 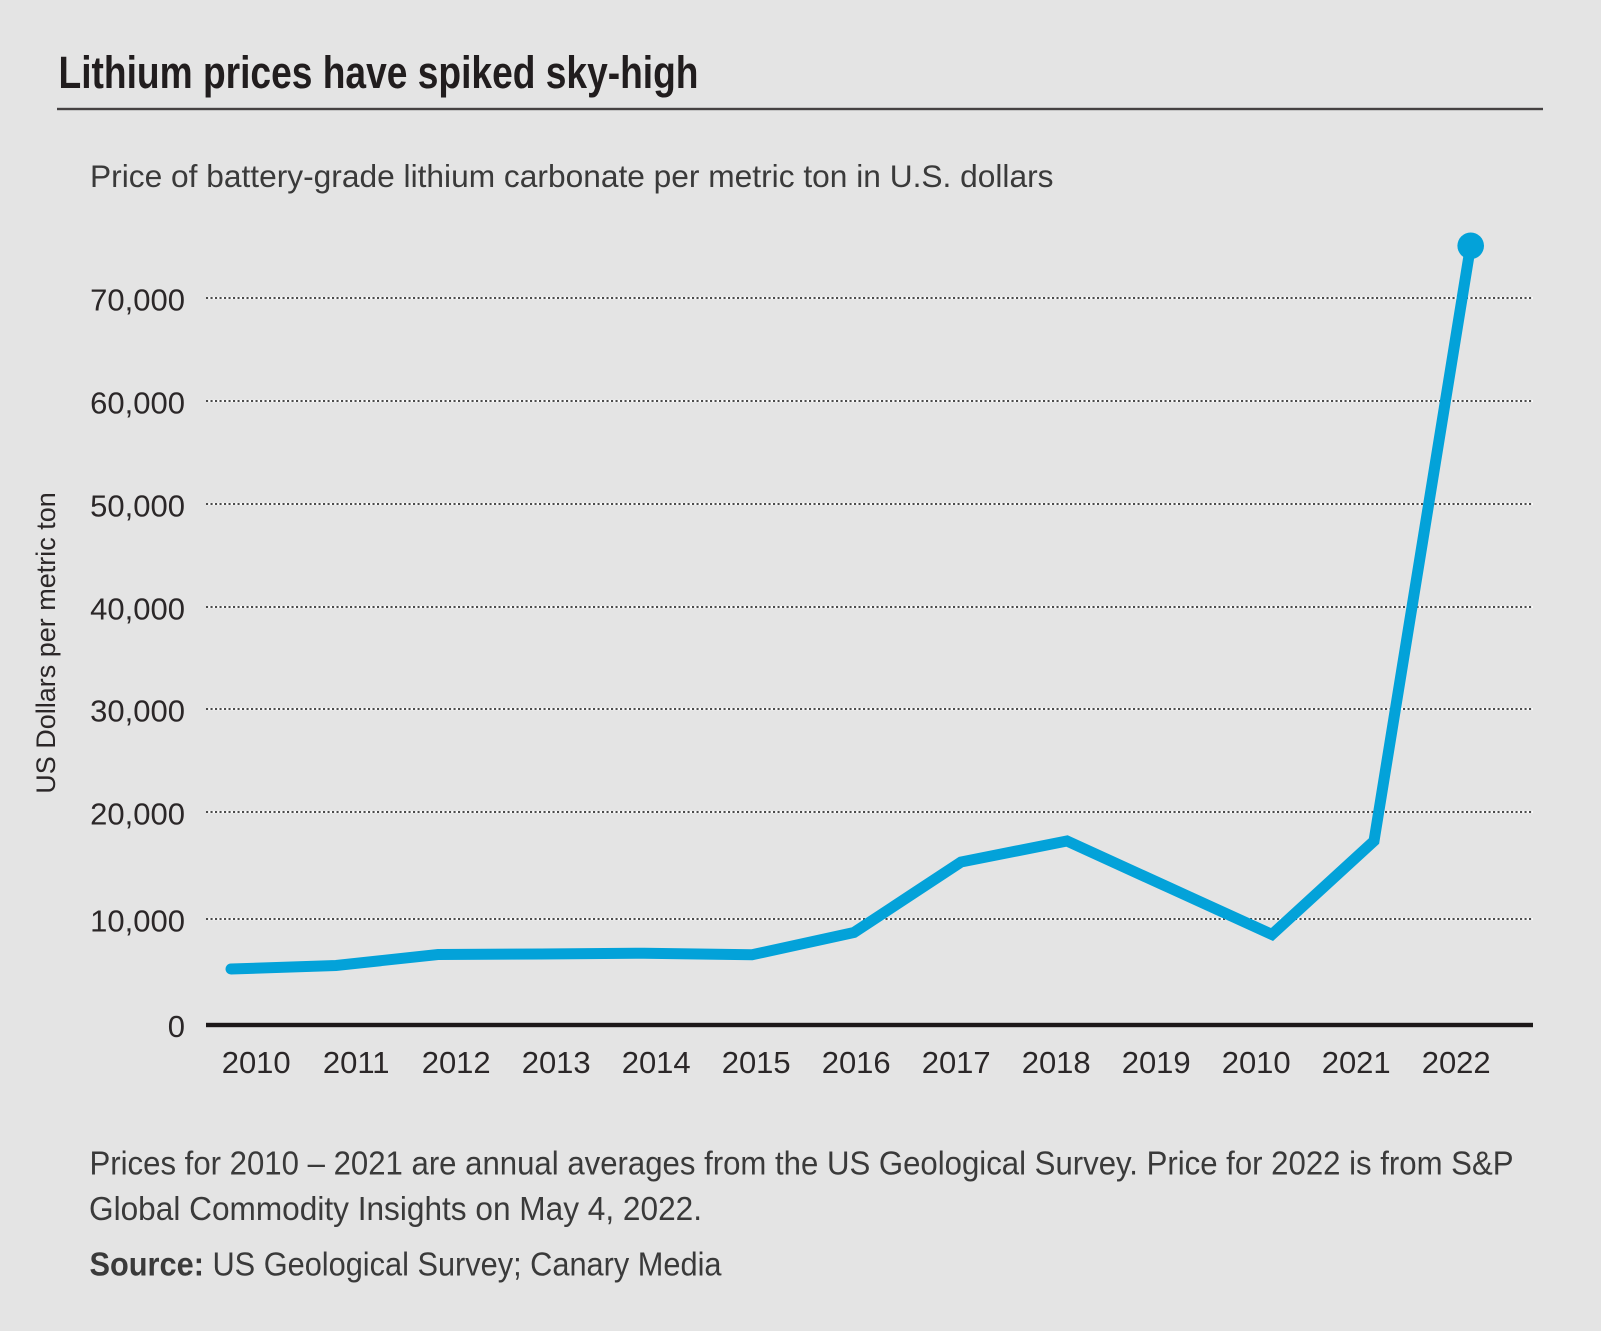 I want to click on svg-text: 30,000, so click(x=137, y=711).